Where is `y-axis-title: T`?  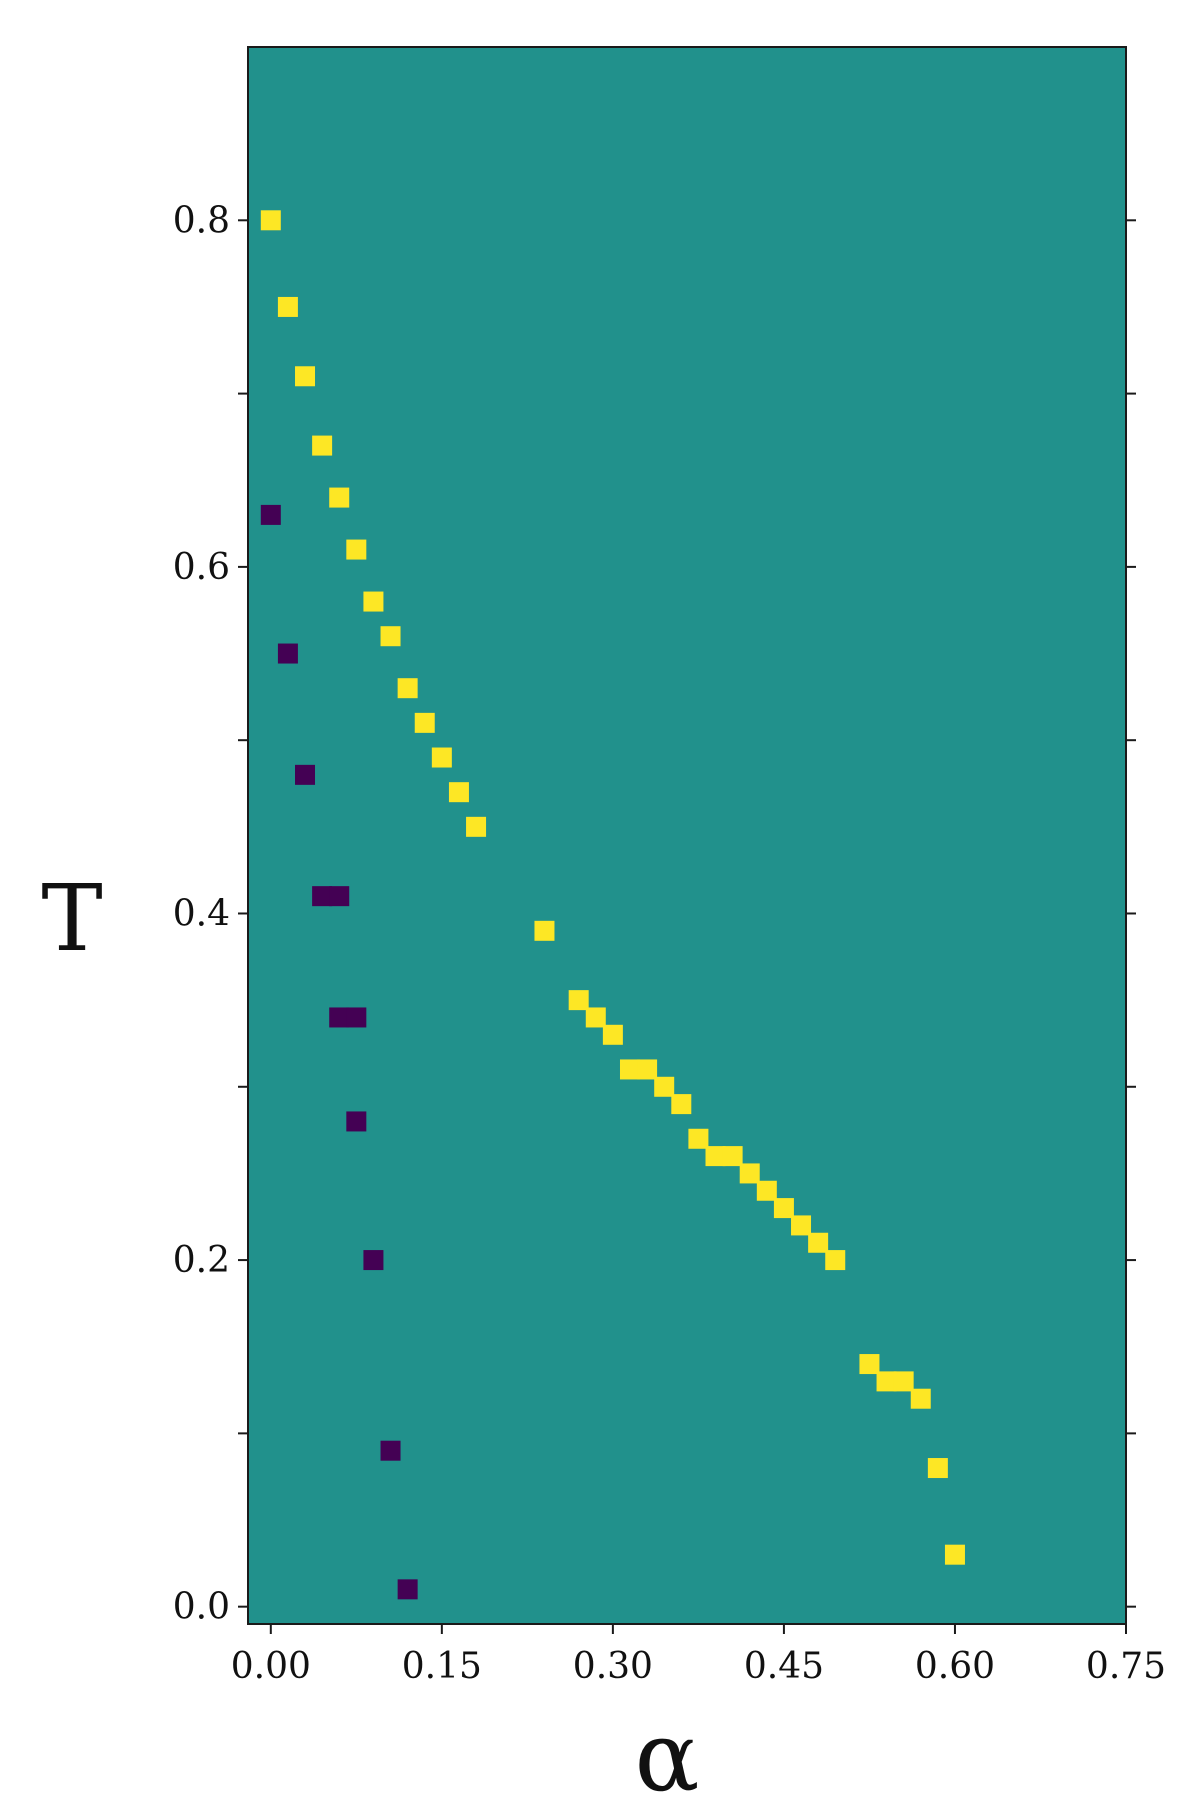 y-axis-title: T is located at coordinates (71, 918).